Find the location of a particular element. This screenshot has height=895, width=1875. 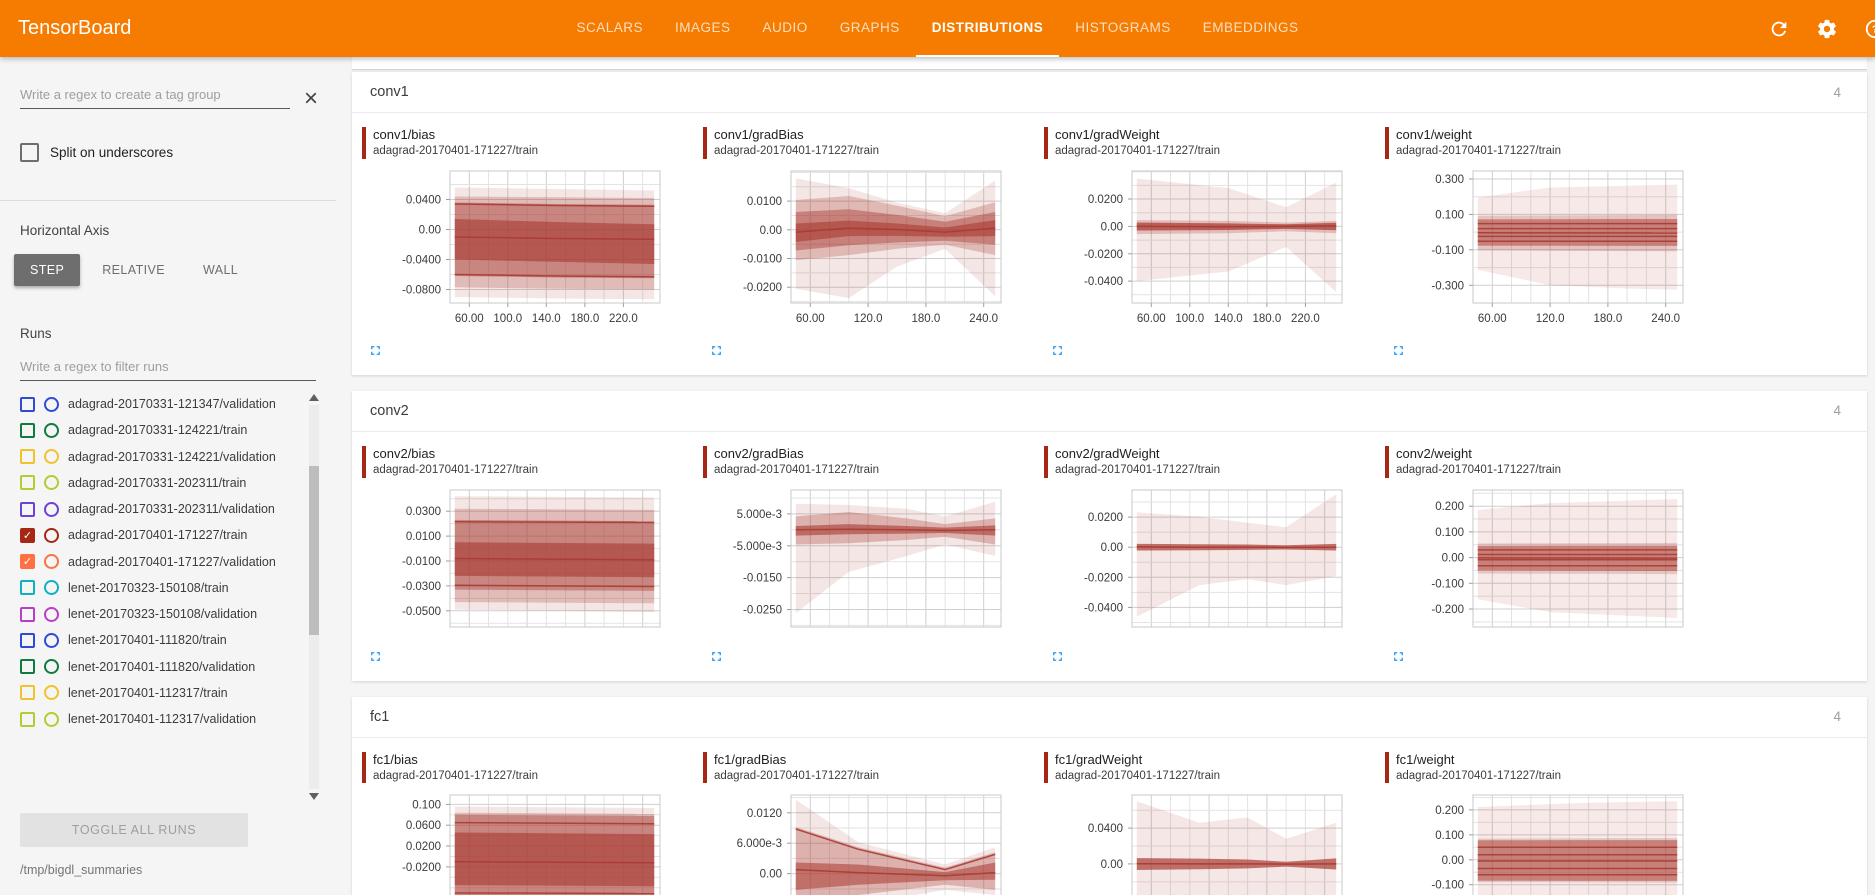

tab-embeddings: EMBEDDINGS is located at coordinates (1250, 27).